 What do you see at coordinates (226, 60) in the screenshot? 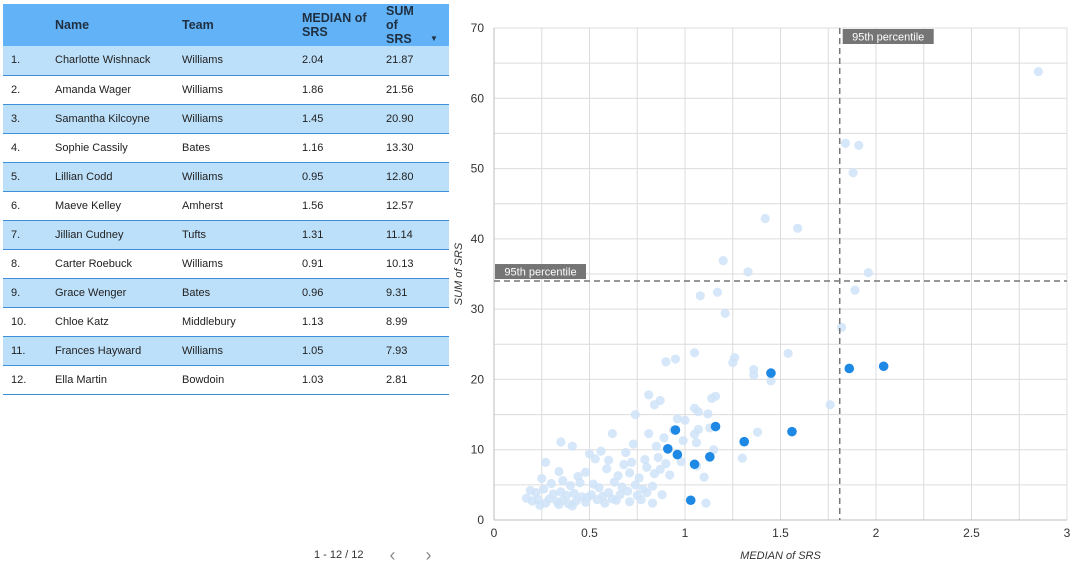
I see `table-row: 1. Charlotte Wishnack Williams 2.04 21.87` at bounding box center [226, 60].